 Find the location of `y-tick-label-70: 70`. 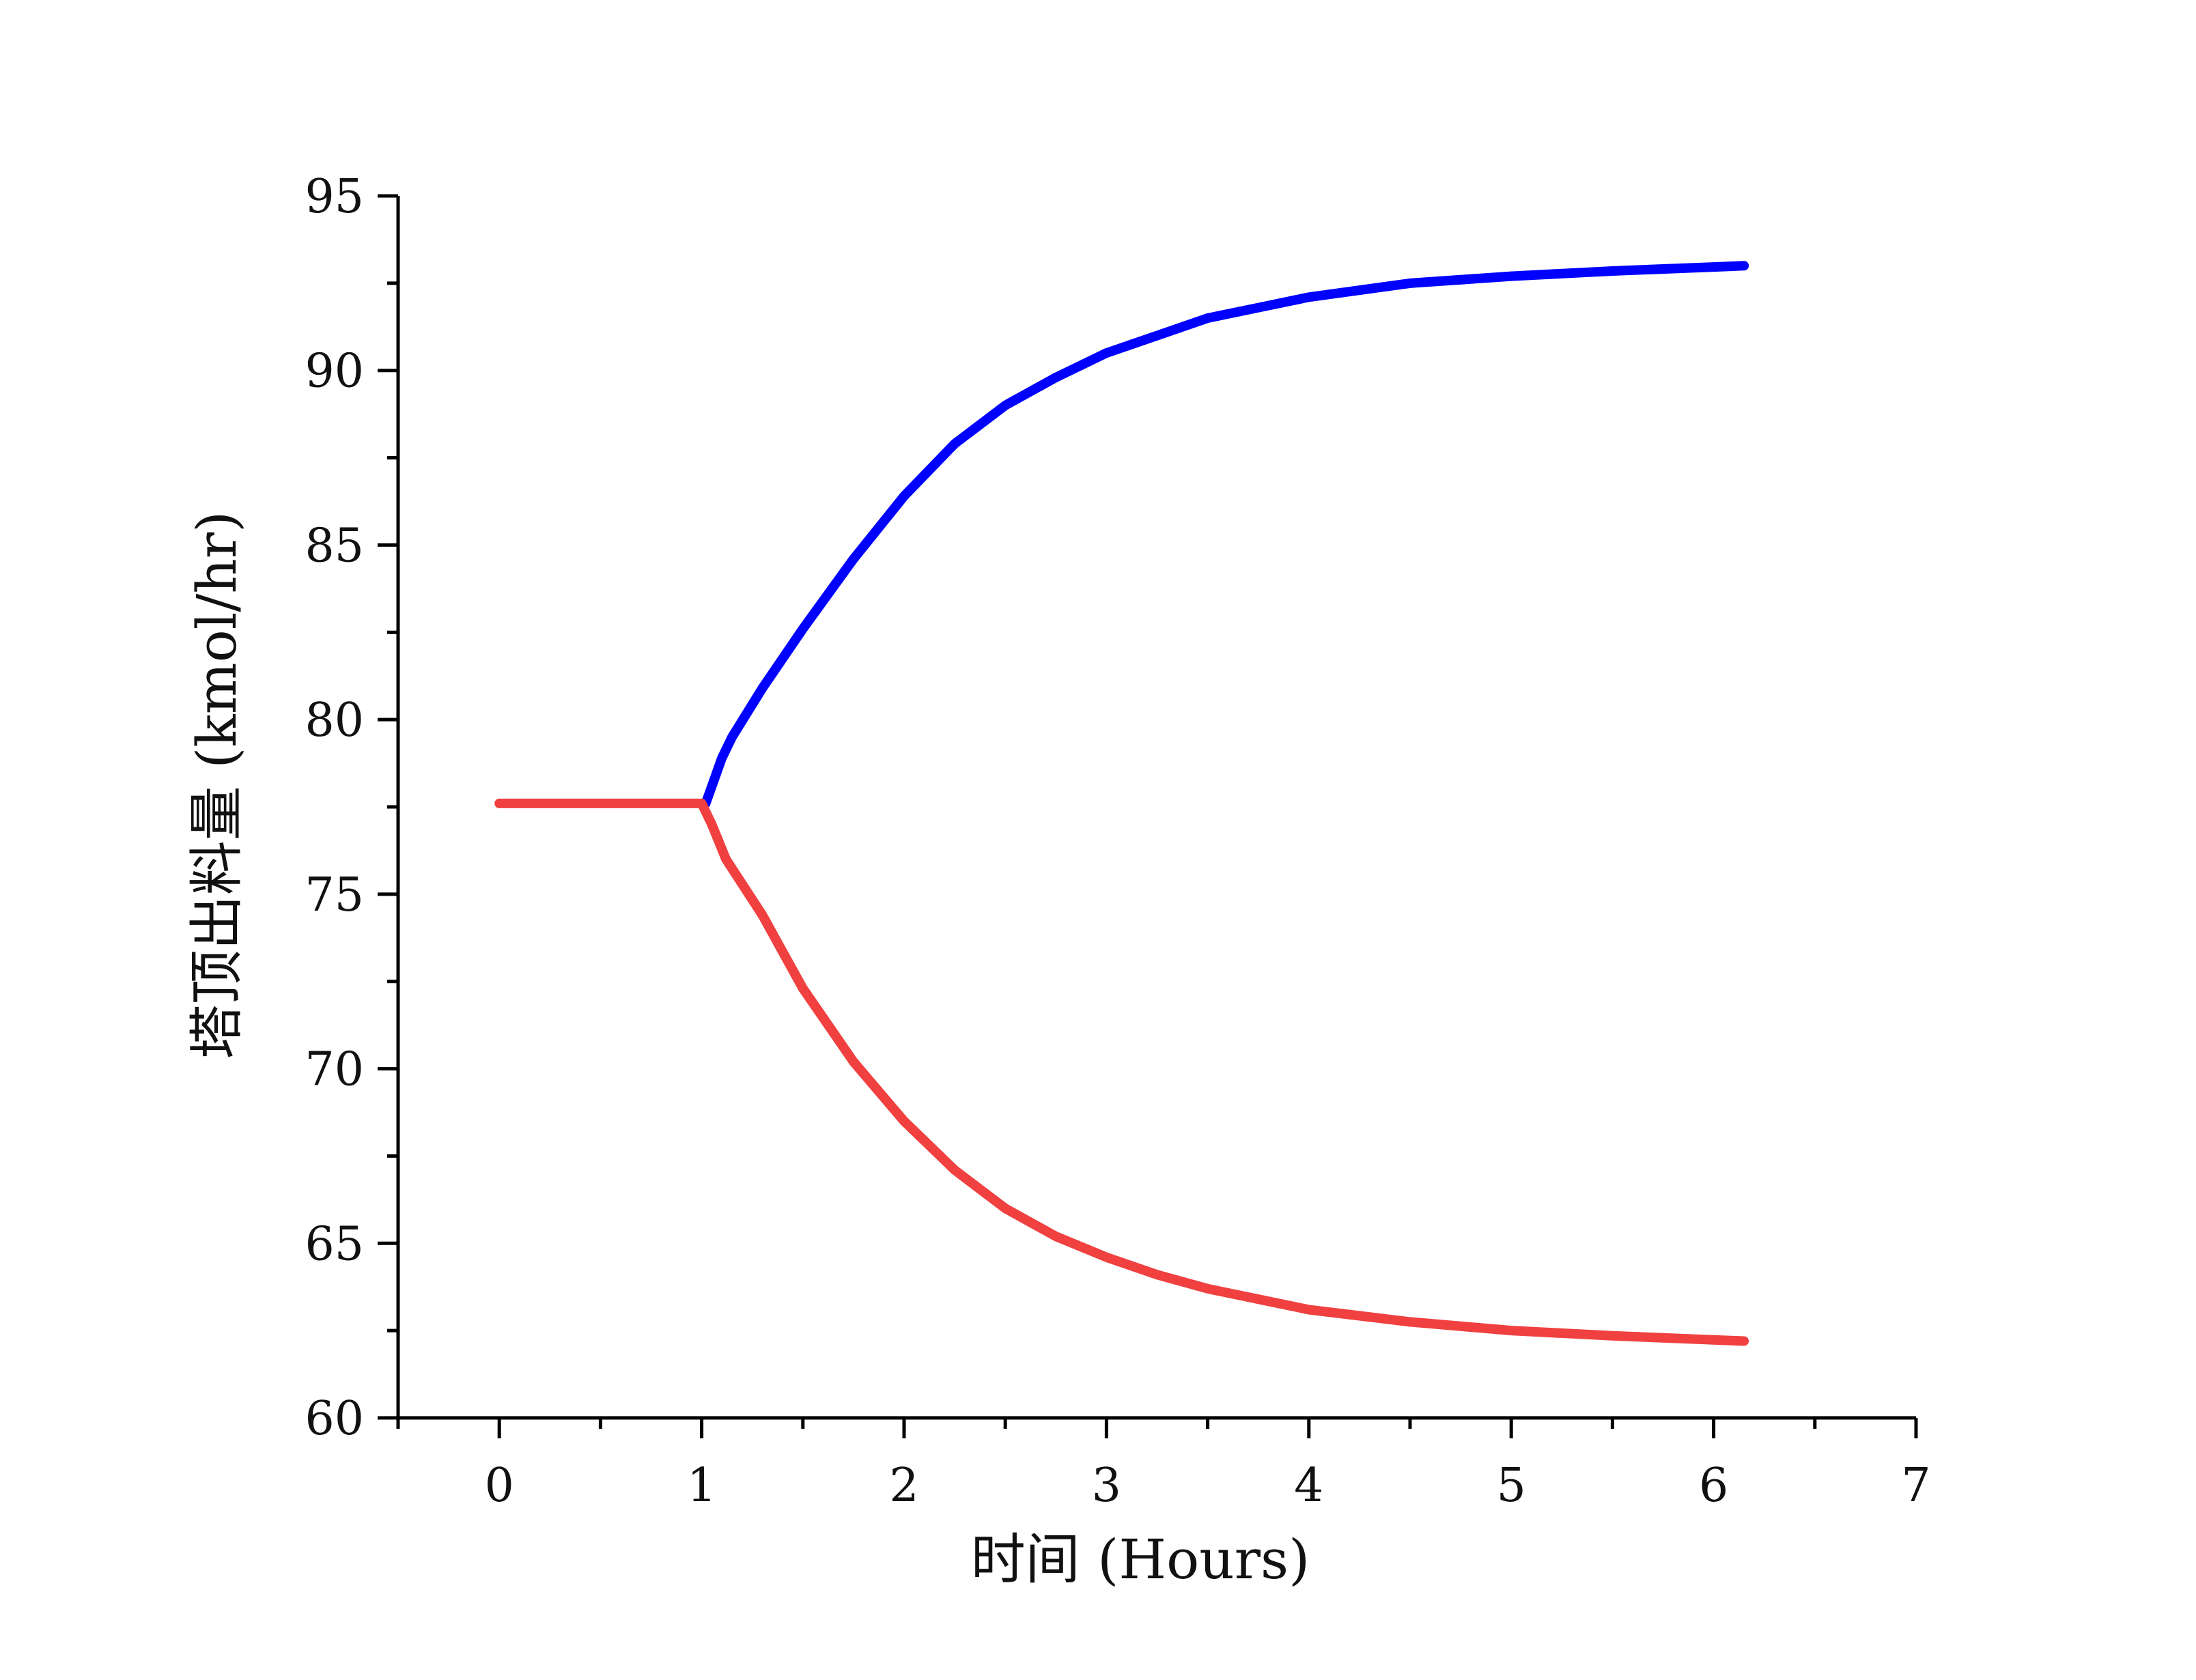

y-tick-label-70: 70 is located at coordinates (334, 1070).